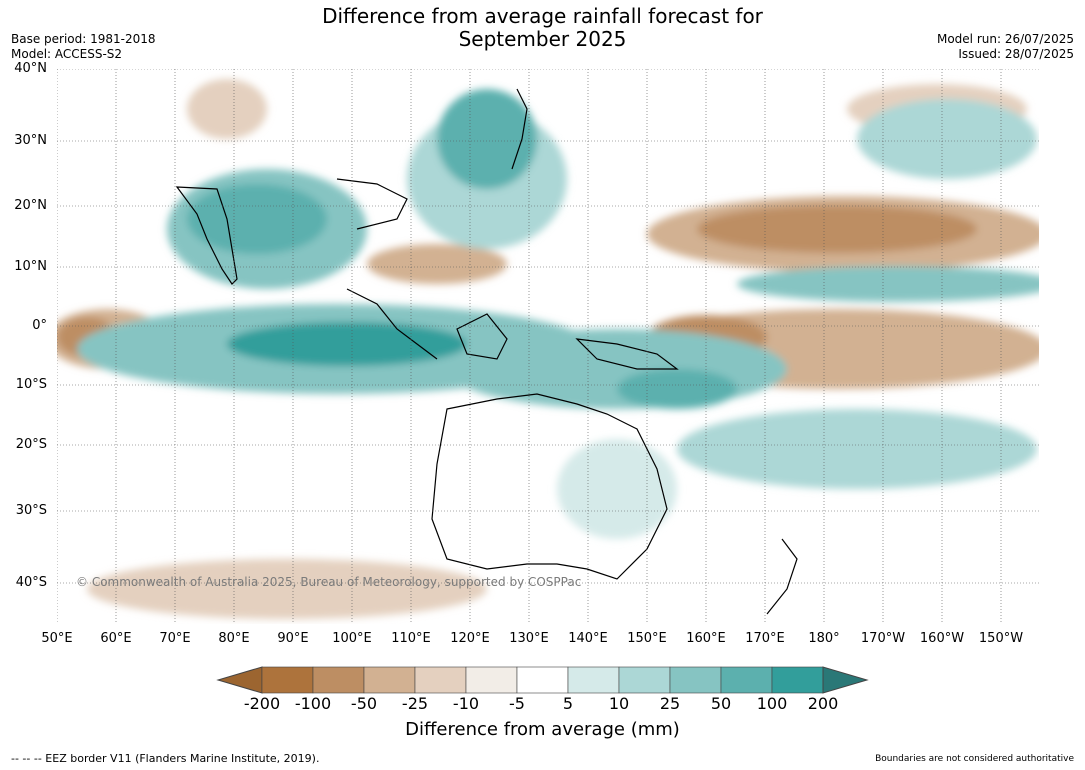  I want to click on colorbar-tick-label: 50, so click(721, 703).